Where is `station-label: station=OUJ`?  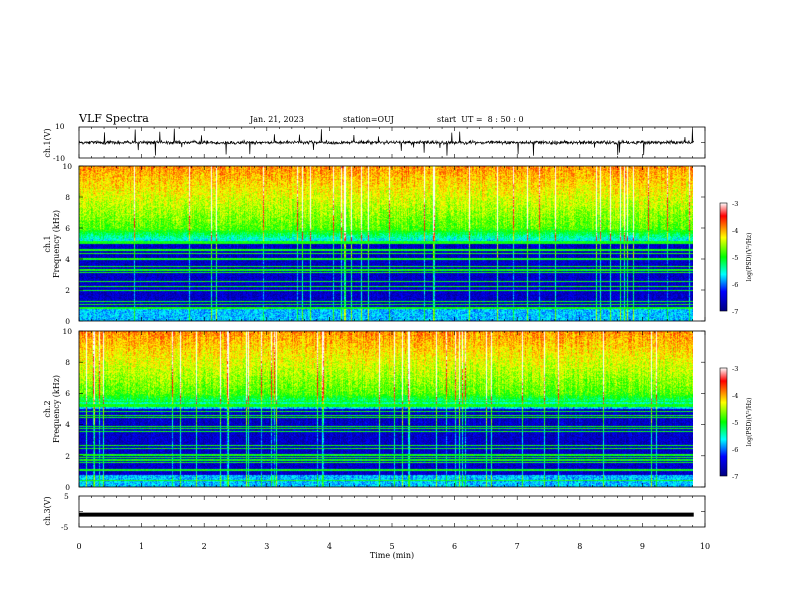 station-label: station=OUJ is located at coordinates (368, 119).